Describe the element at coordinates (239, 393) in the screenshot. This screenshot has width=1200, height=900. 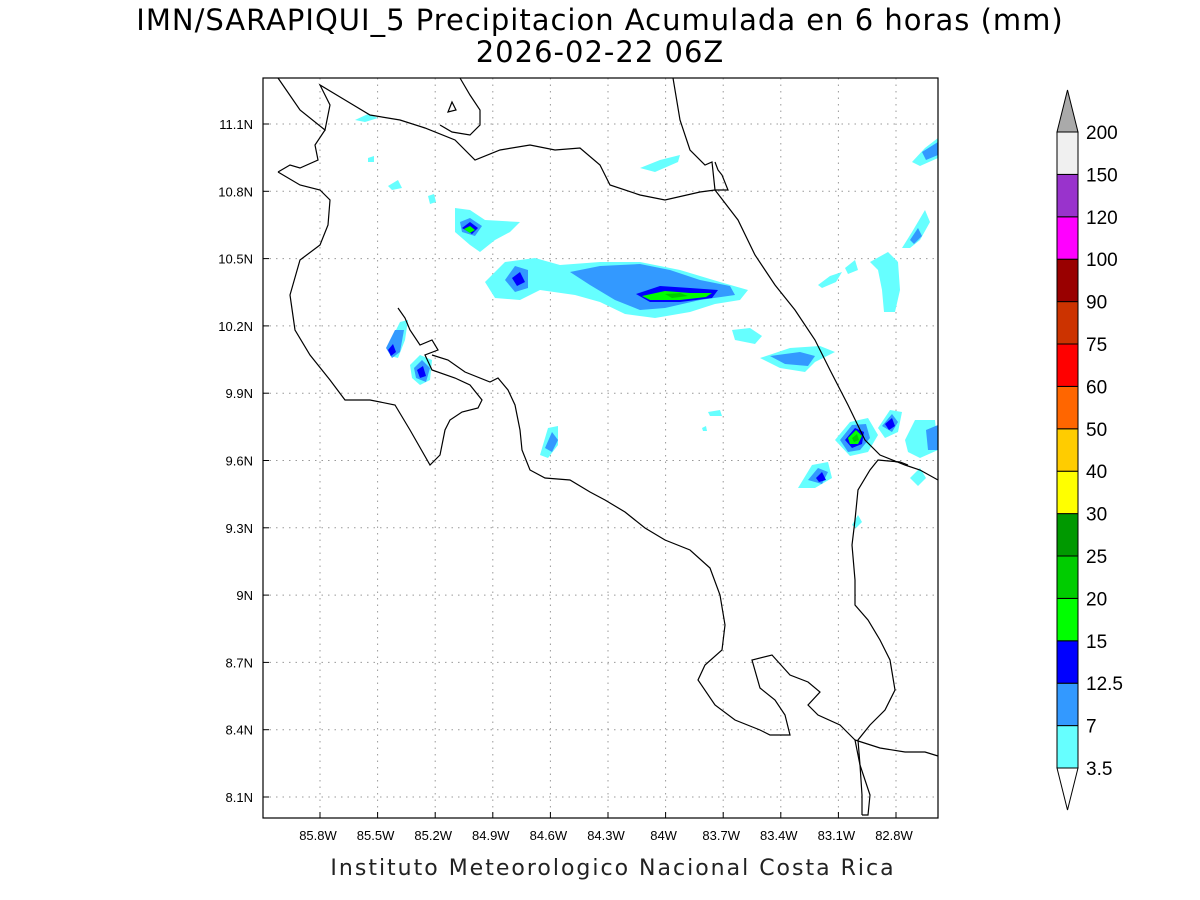
I see `y-tick-label: 9.9N` at that location.